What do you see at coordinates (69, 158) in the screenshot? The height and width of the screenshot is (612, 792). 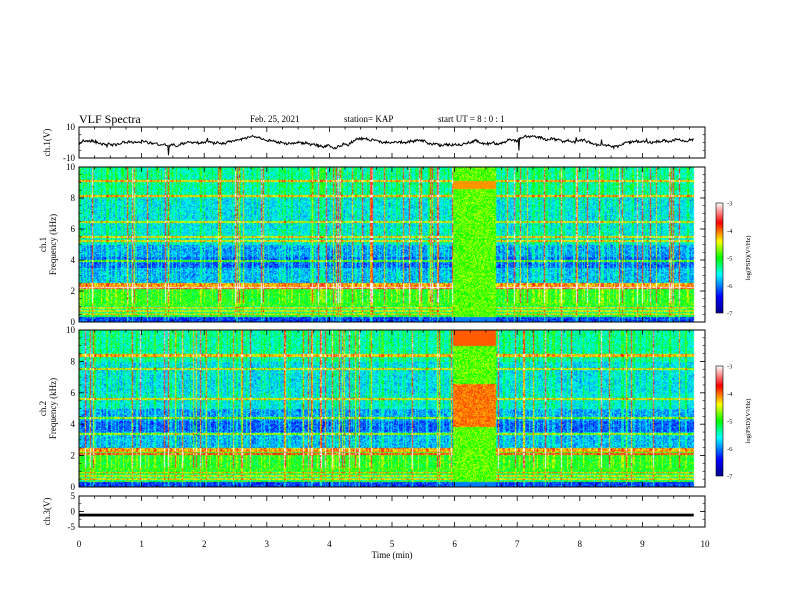 I see `y-tick-label: -10` at bounding box center [69, 158].